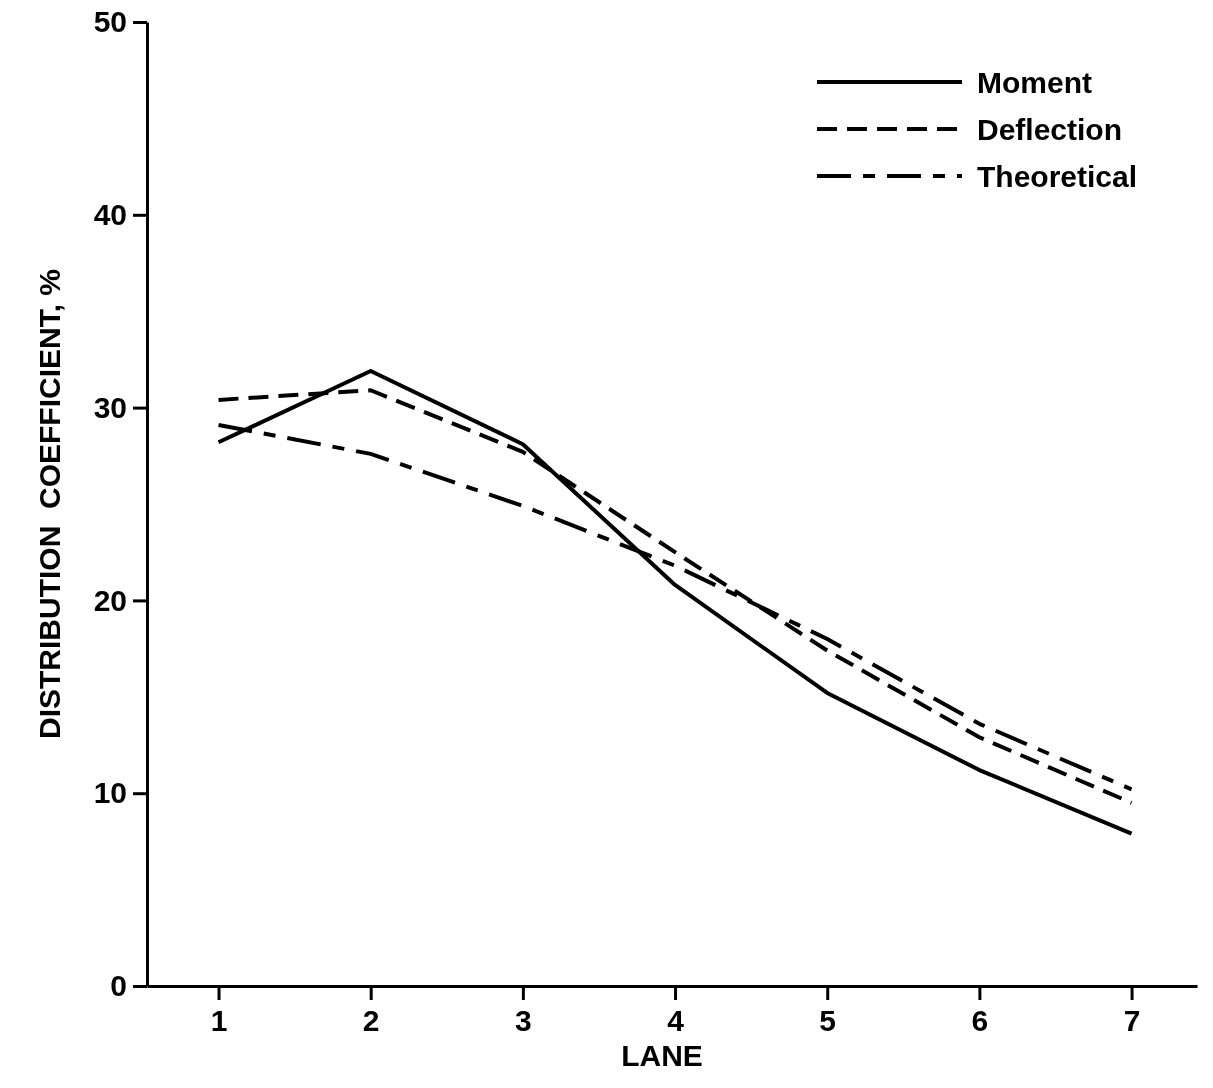  I want to click on y-tick-label: 30, so click(110, 407).